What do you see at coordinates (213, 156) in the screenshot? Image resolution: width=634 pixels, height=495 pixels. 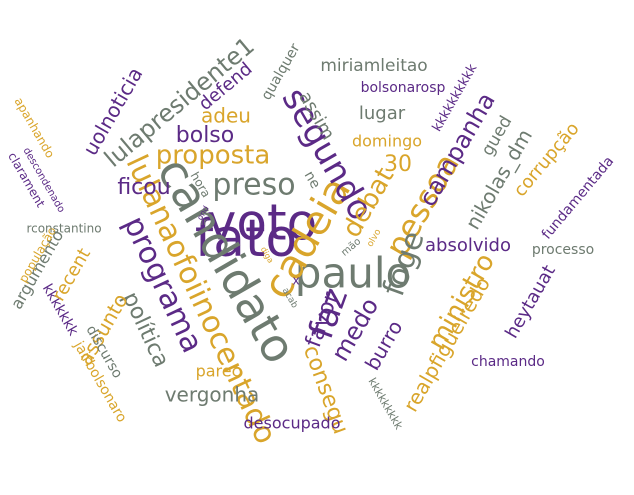 I see `word-8: proposta` at bounding box center [213, 156].